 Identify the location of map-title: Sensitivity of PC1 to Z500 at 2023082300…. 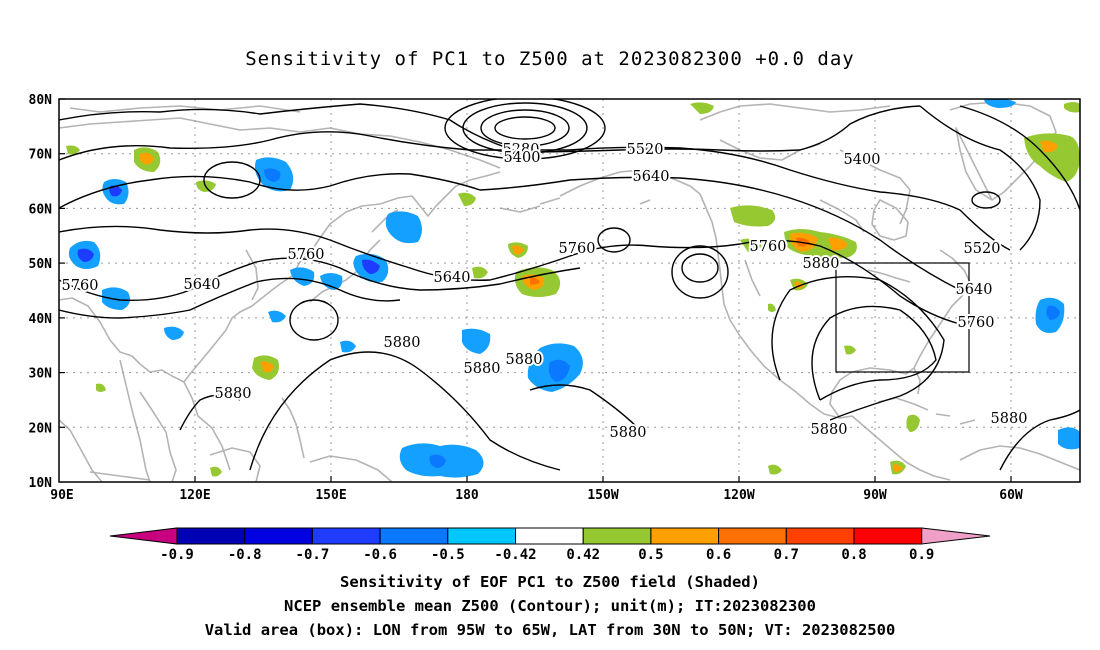
(550, 59).